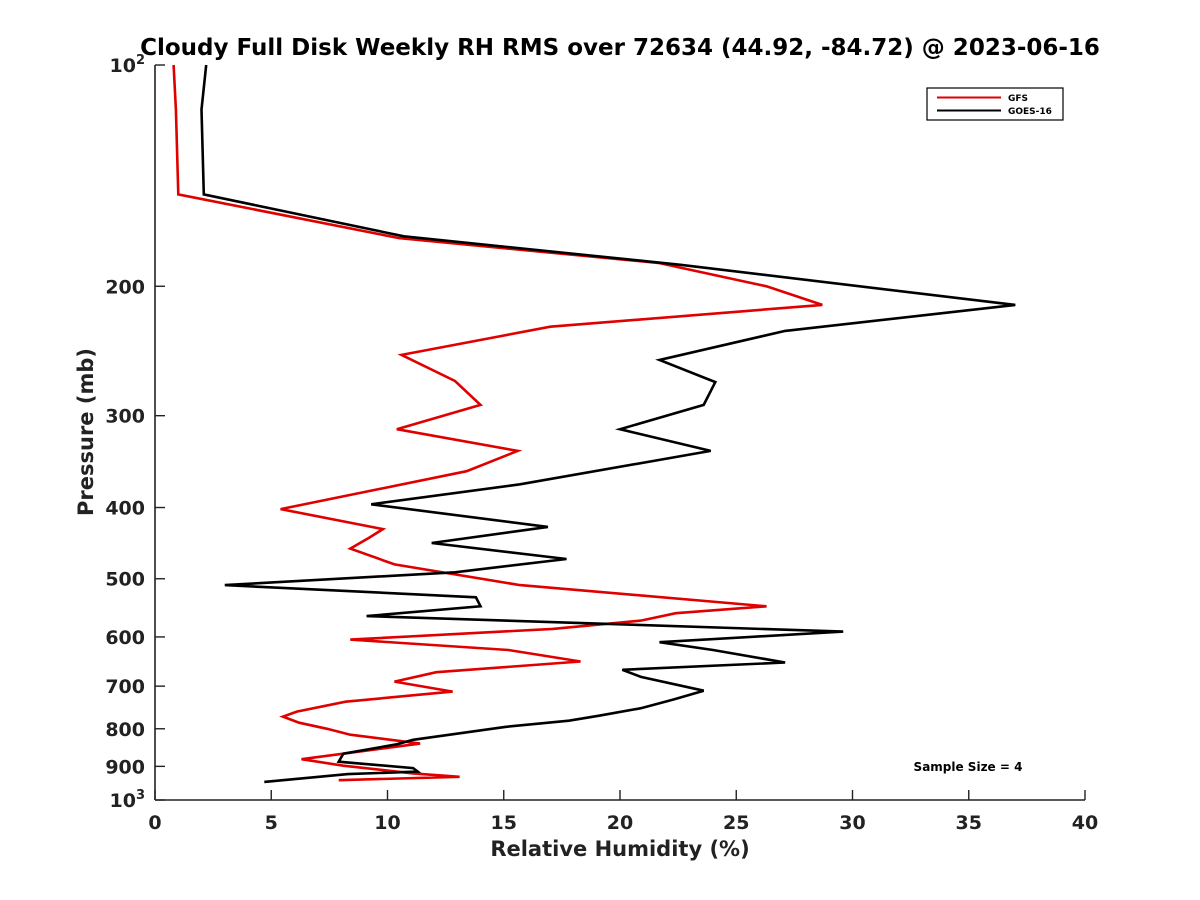 This screenshot has height=900, width=1200. Describe the element at coordinates (140, 795) in the screenshot. I see `y-tick-exponent: 3` at that location.